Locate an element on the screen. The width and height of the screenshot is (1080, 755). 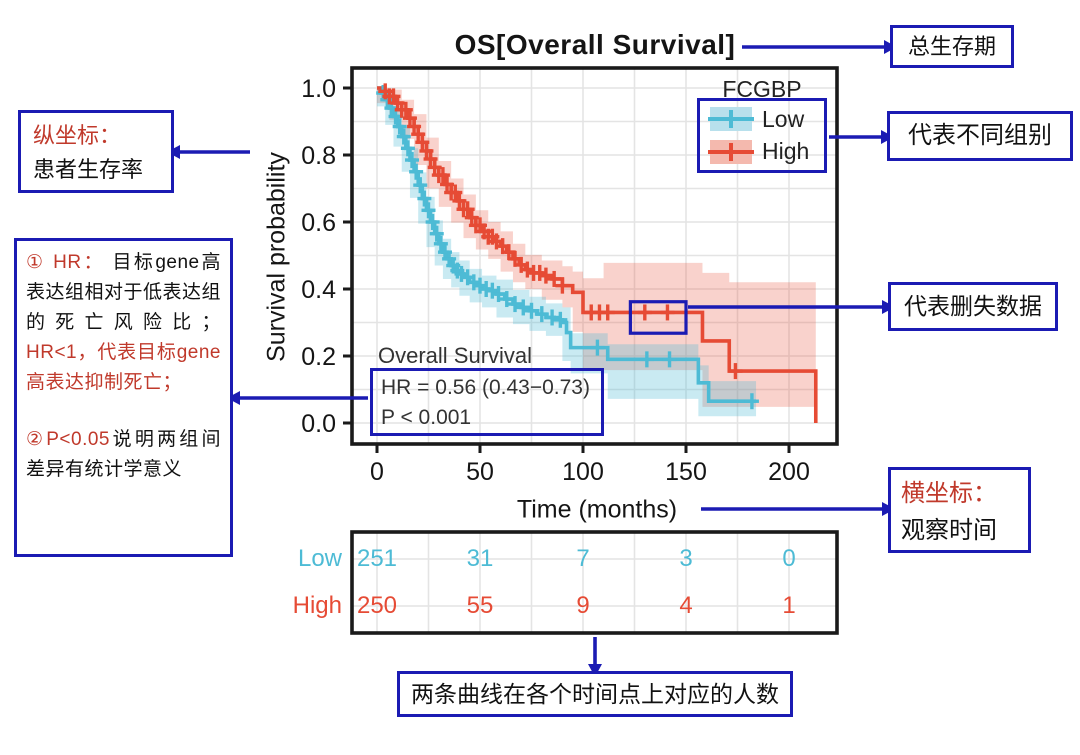
callout-censored-data: 代表删失数据 is located at coordinates (973, 306).